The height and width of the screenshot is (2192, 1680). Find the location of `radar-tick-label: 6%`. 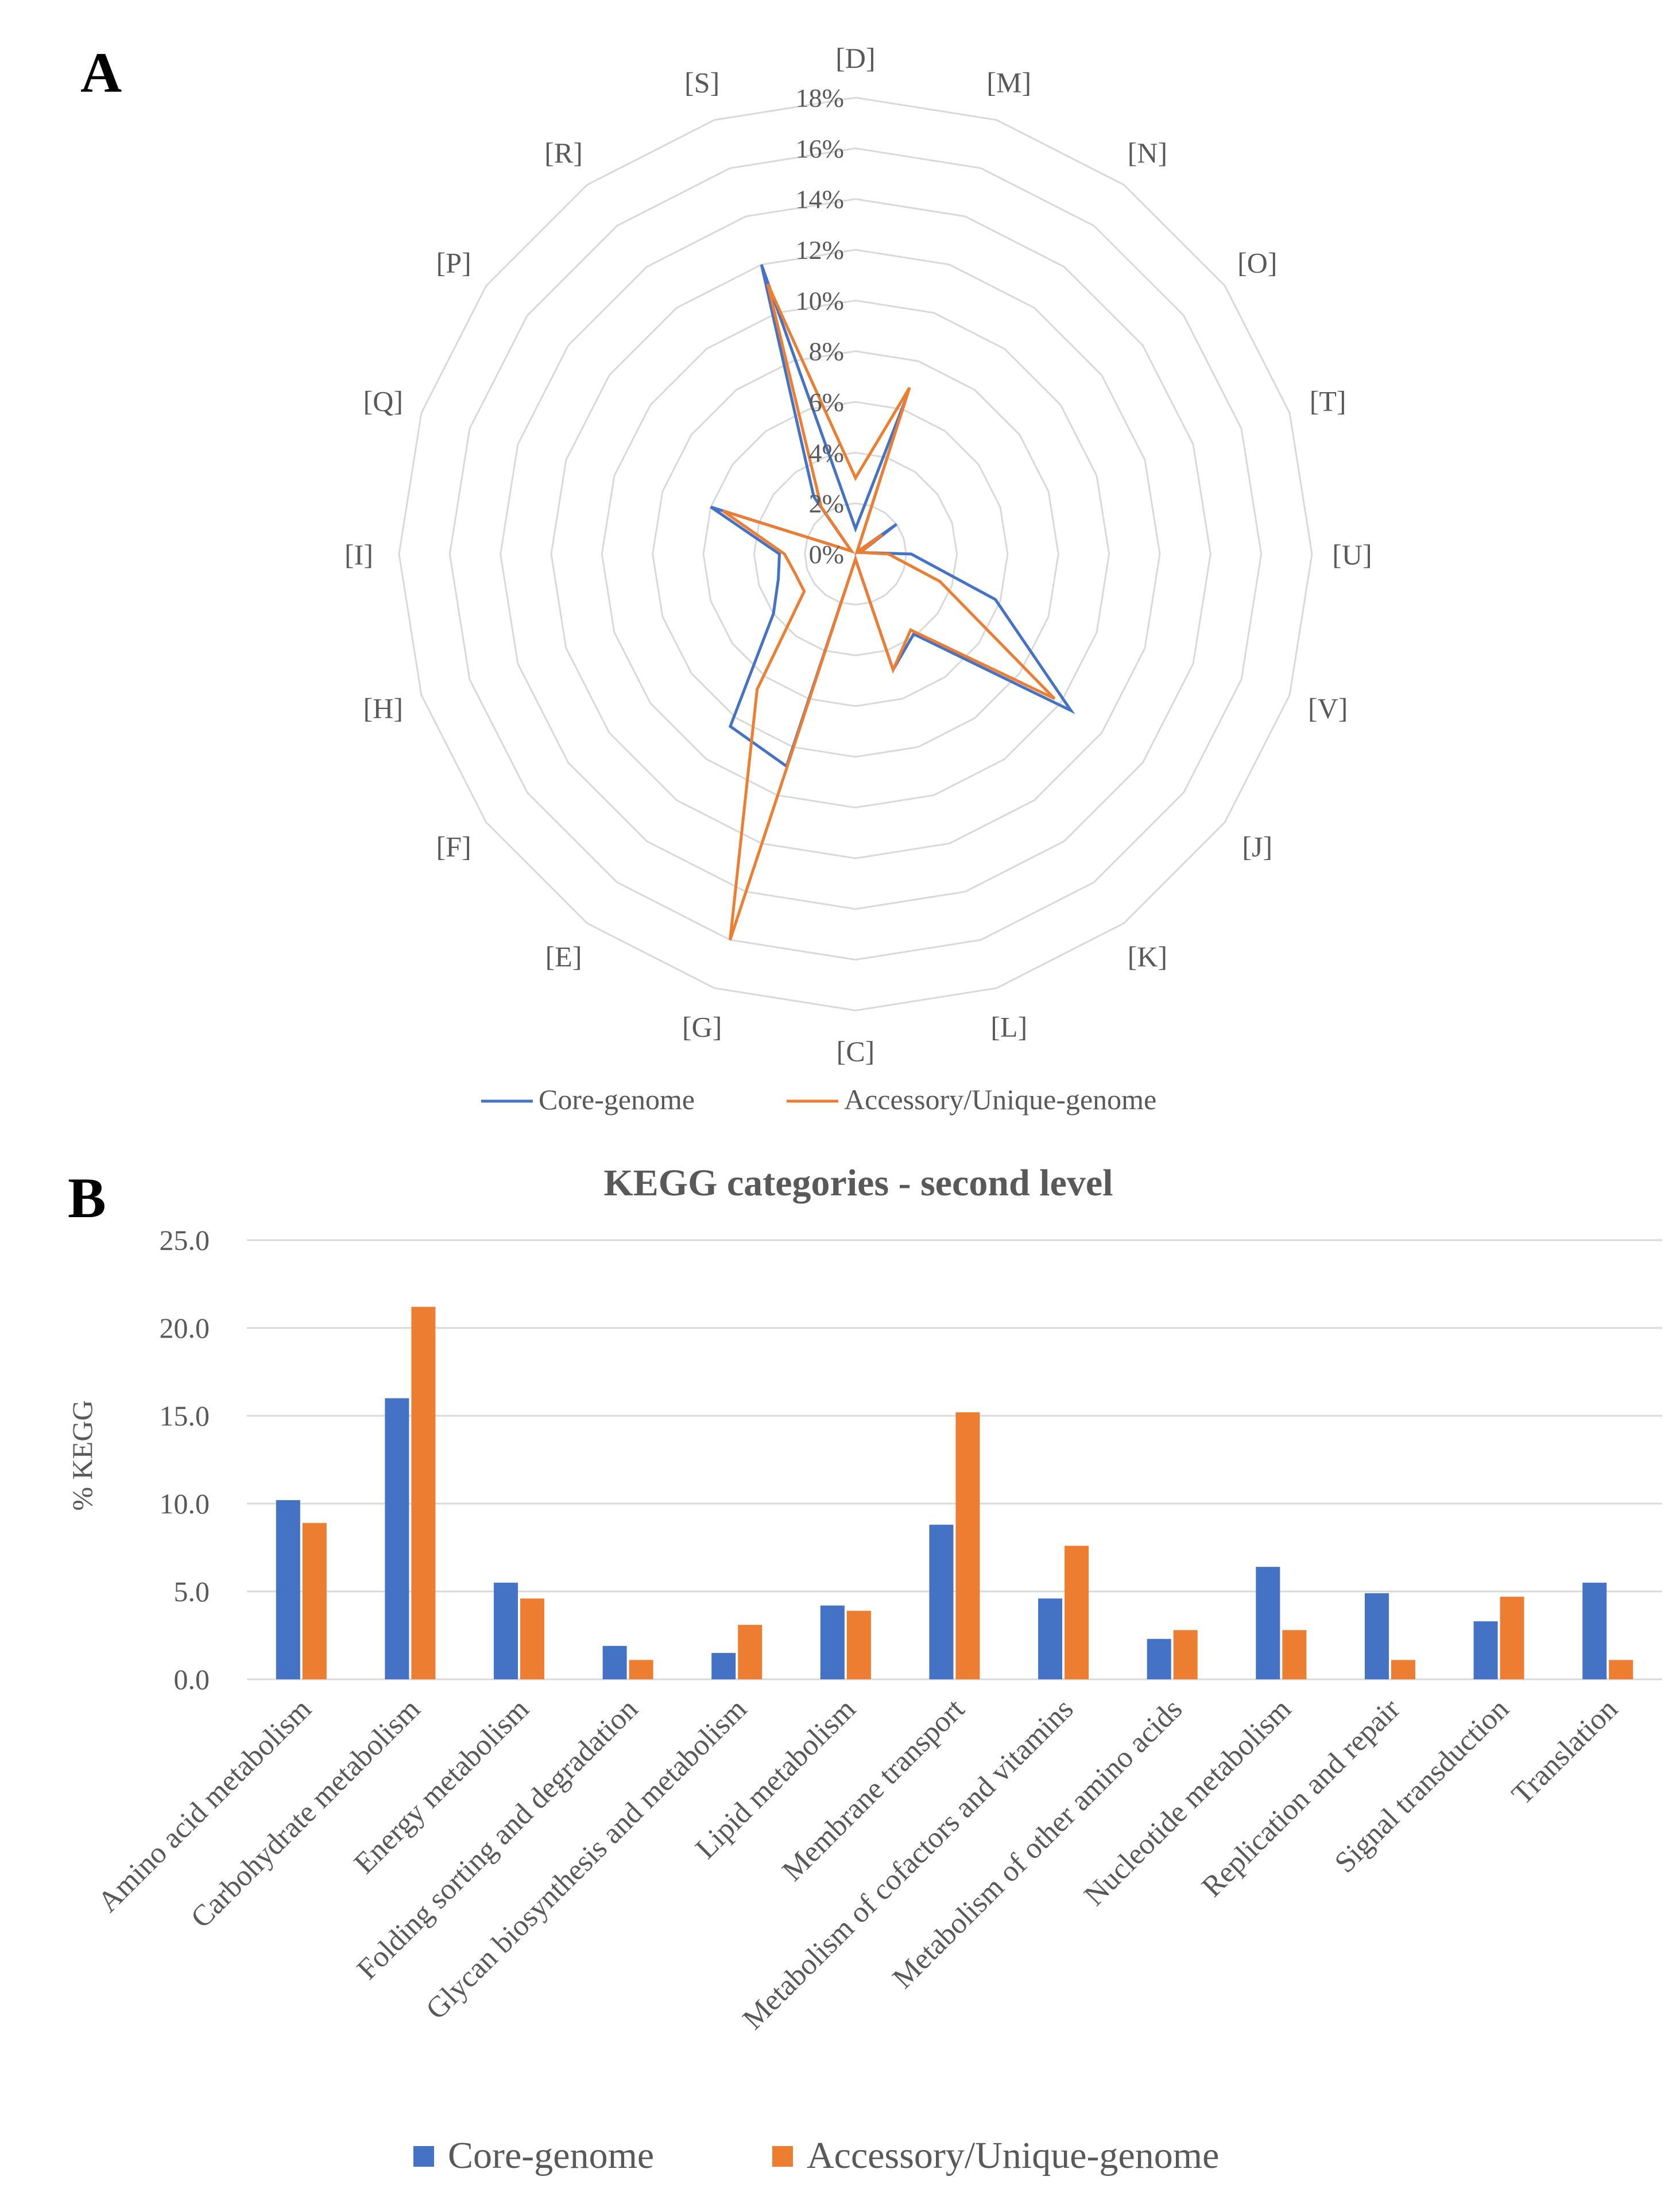

radar-tick-label: 6% is located at coordinates (826, 402).